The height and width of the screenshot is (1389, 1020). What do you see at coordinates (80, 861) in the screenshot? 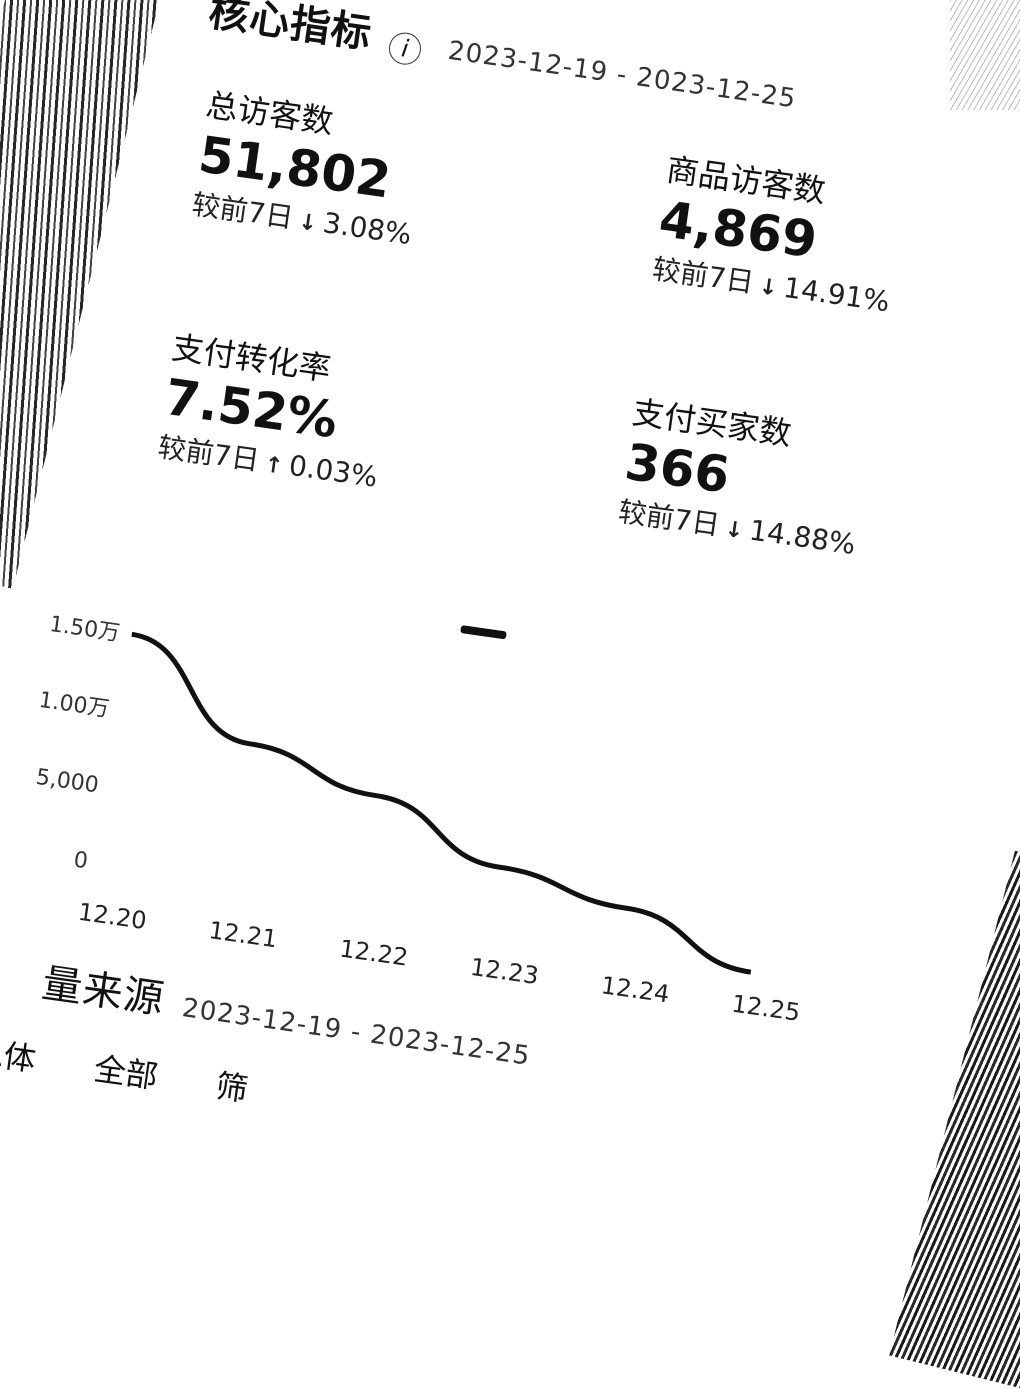
I see `y-tick-label: 0` at bounding box center [80, 861].